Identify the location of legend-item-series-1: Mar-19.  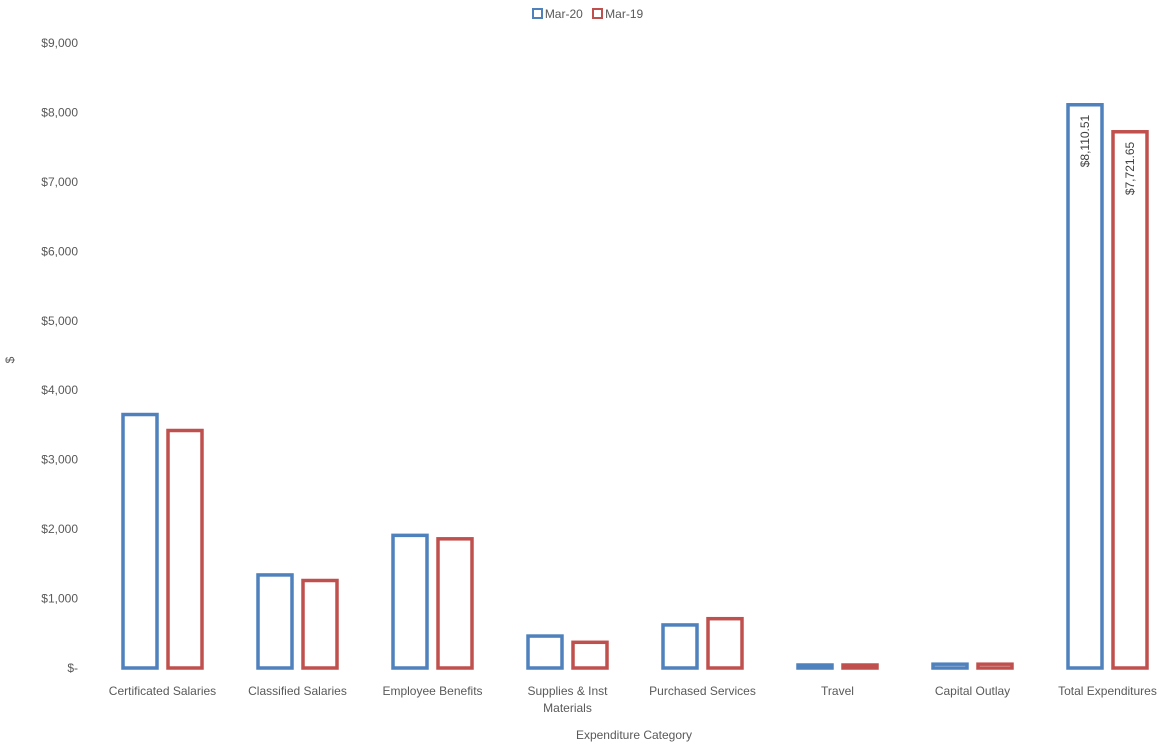
(617, 14).